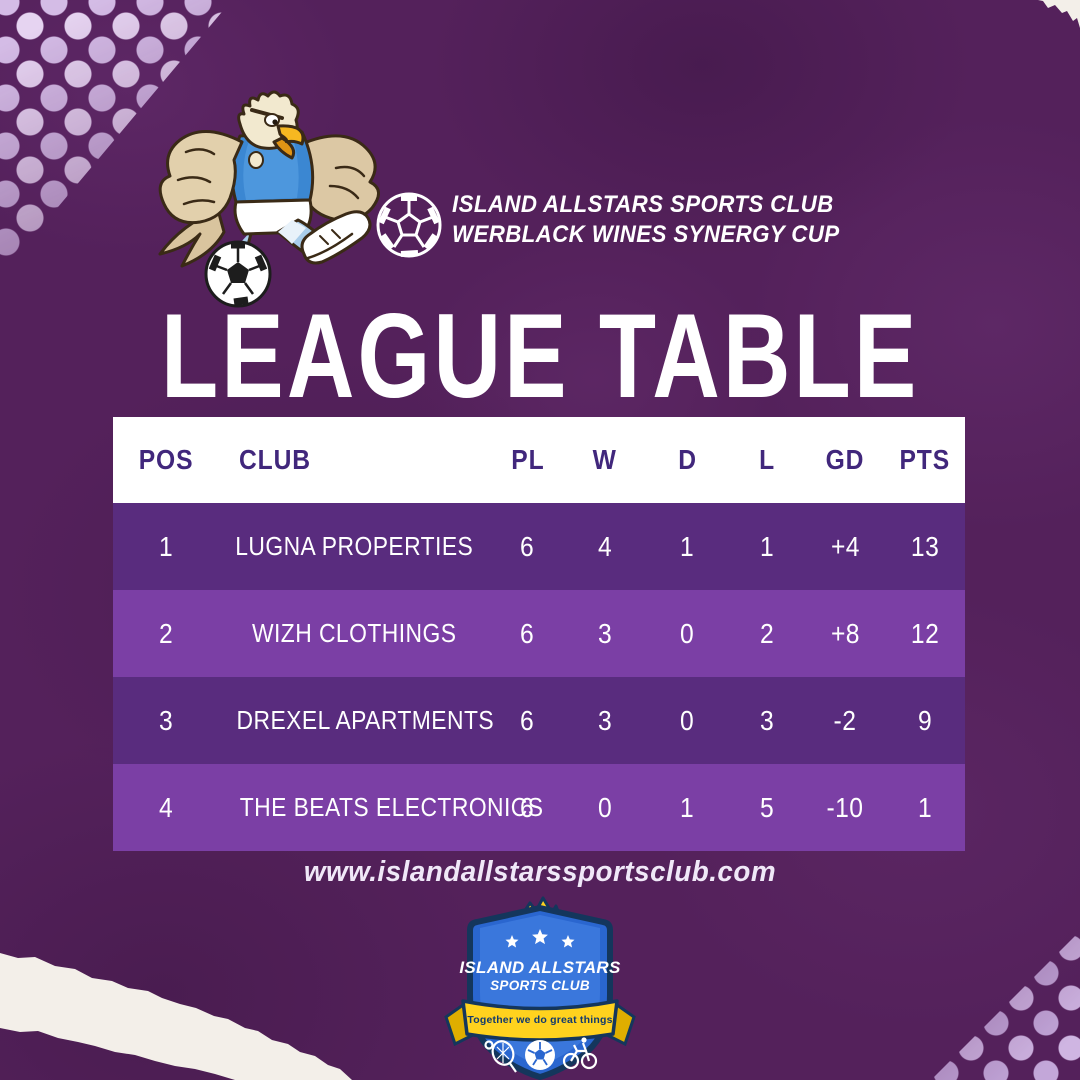 Image resolution: width=1080 pixels, height=1080 pixels. What do you see at coordinates (540, 967) in the screenshot?
I see `crest-name-line1: ISLAND ALLSTARS` at bounding box center [540, 967].